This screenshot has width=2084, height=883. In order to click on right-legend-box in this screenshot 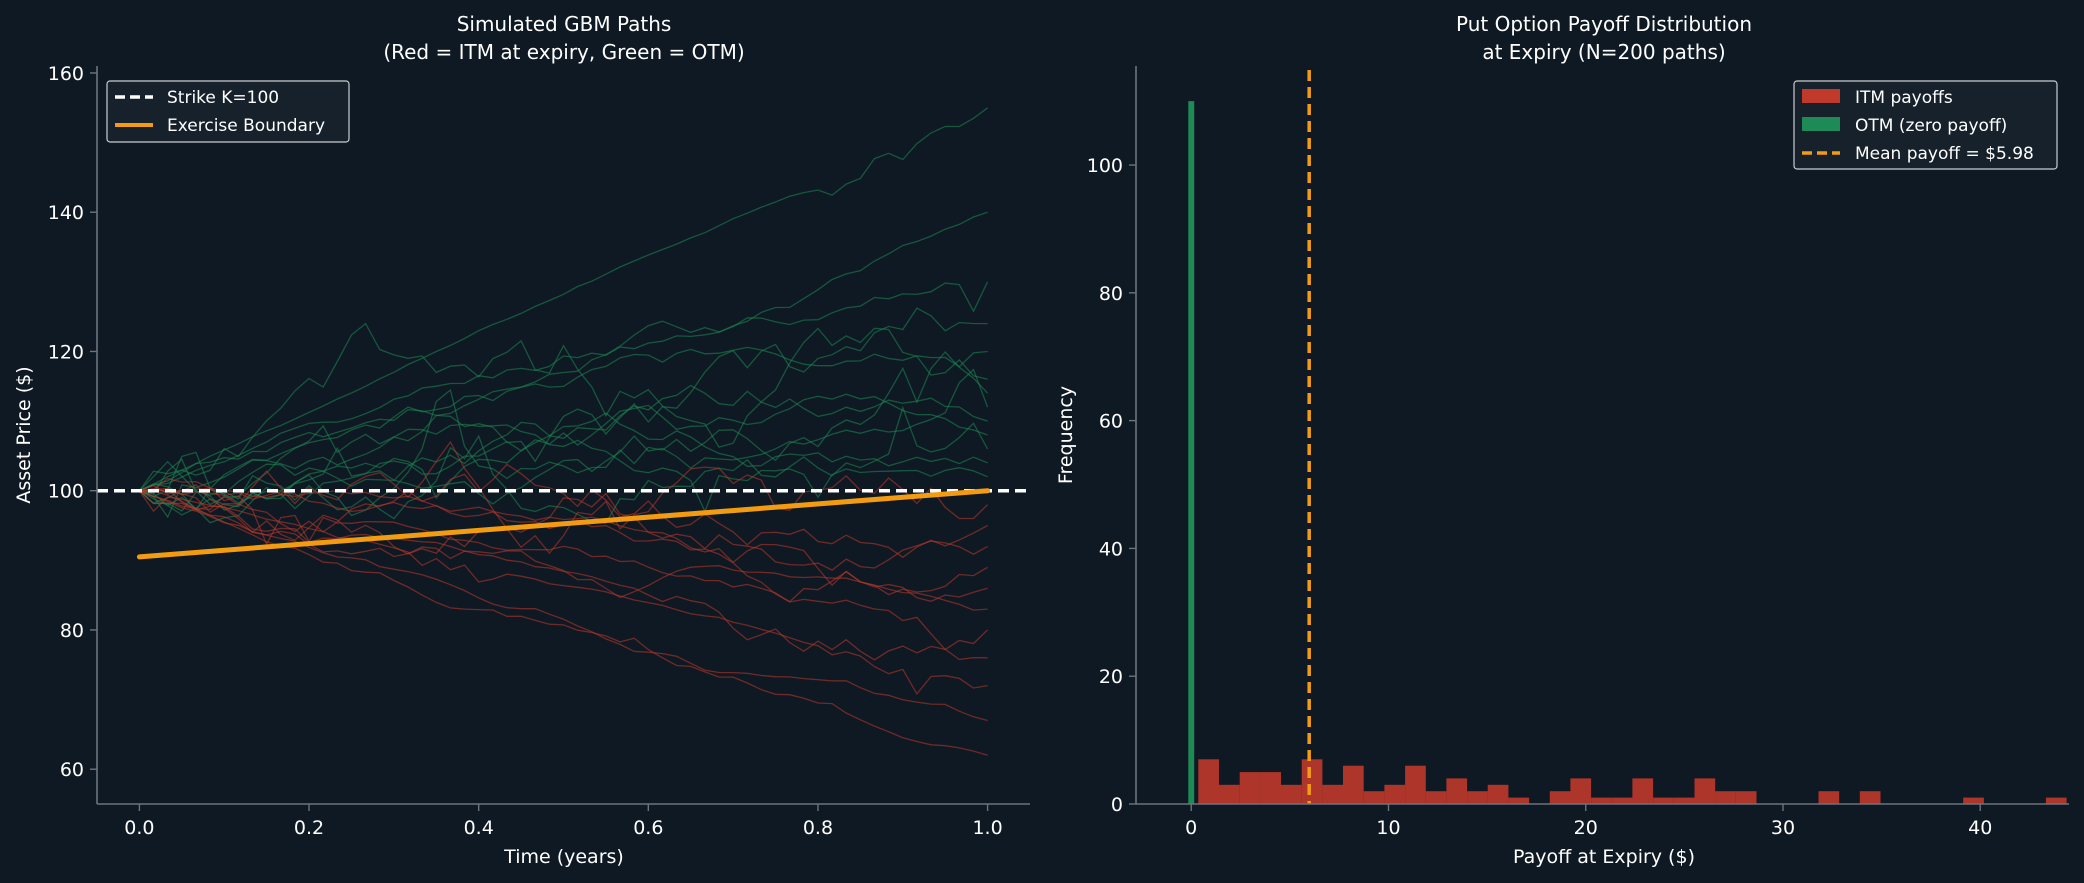, I will do `click(1925, 125)`.